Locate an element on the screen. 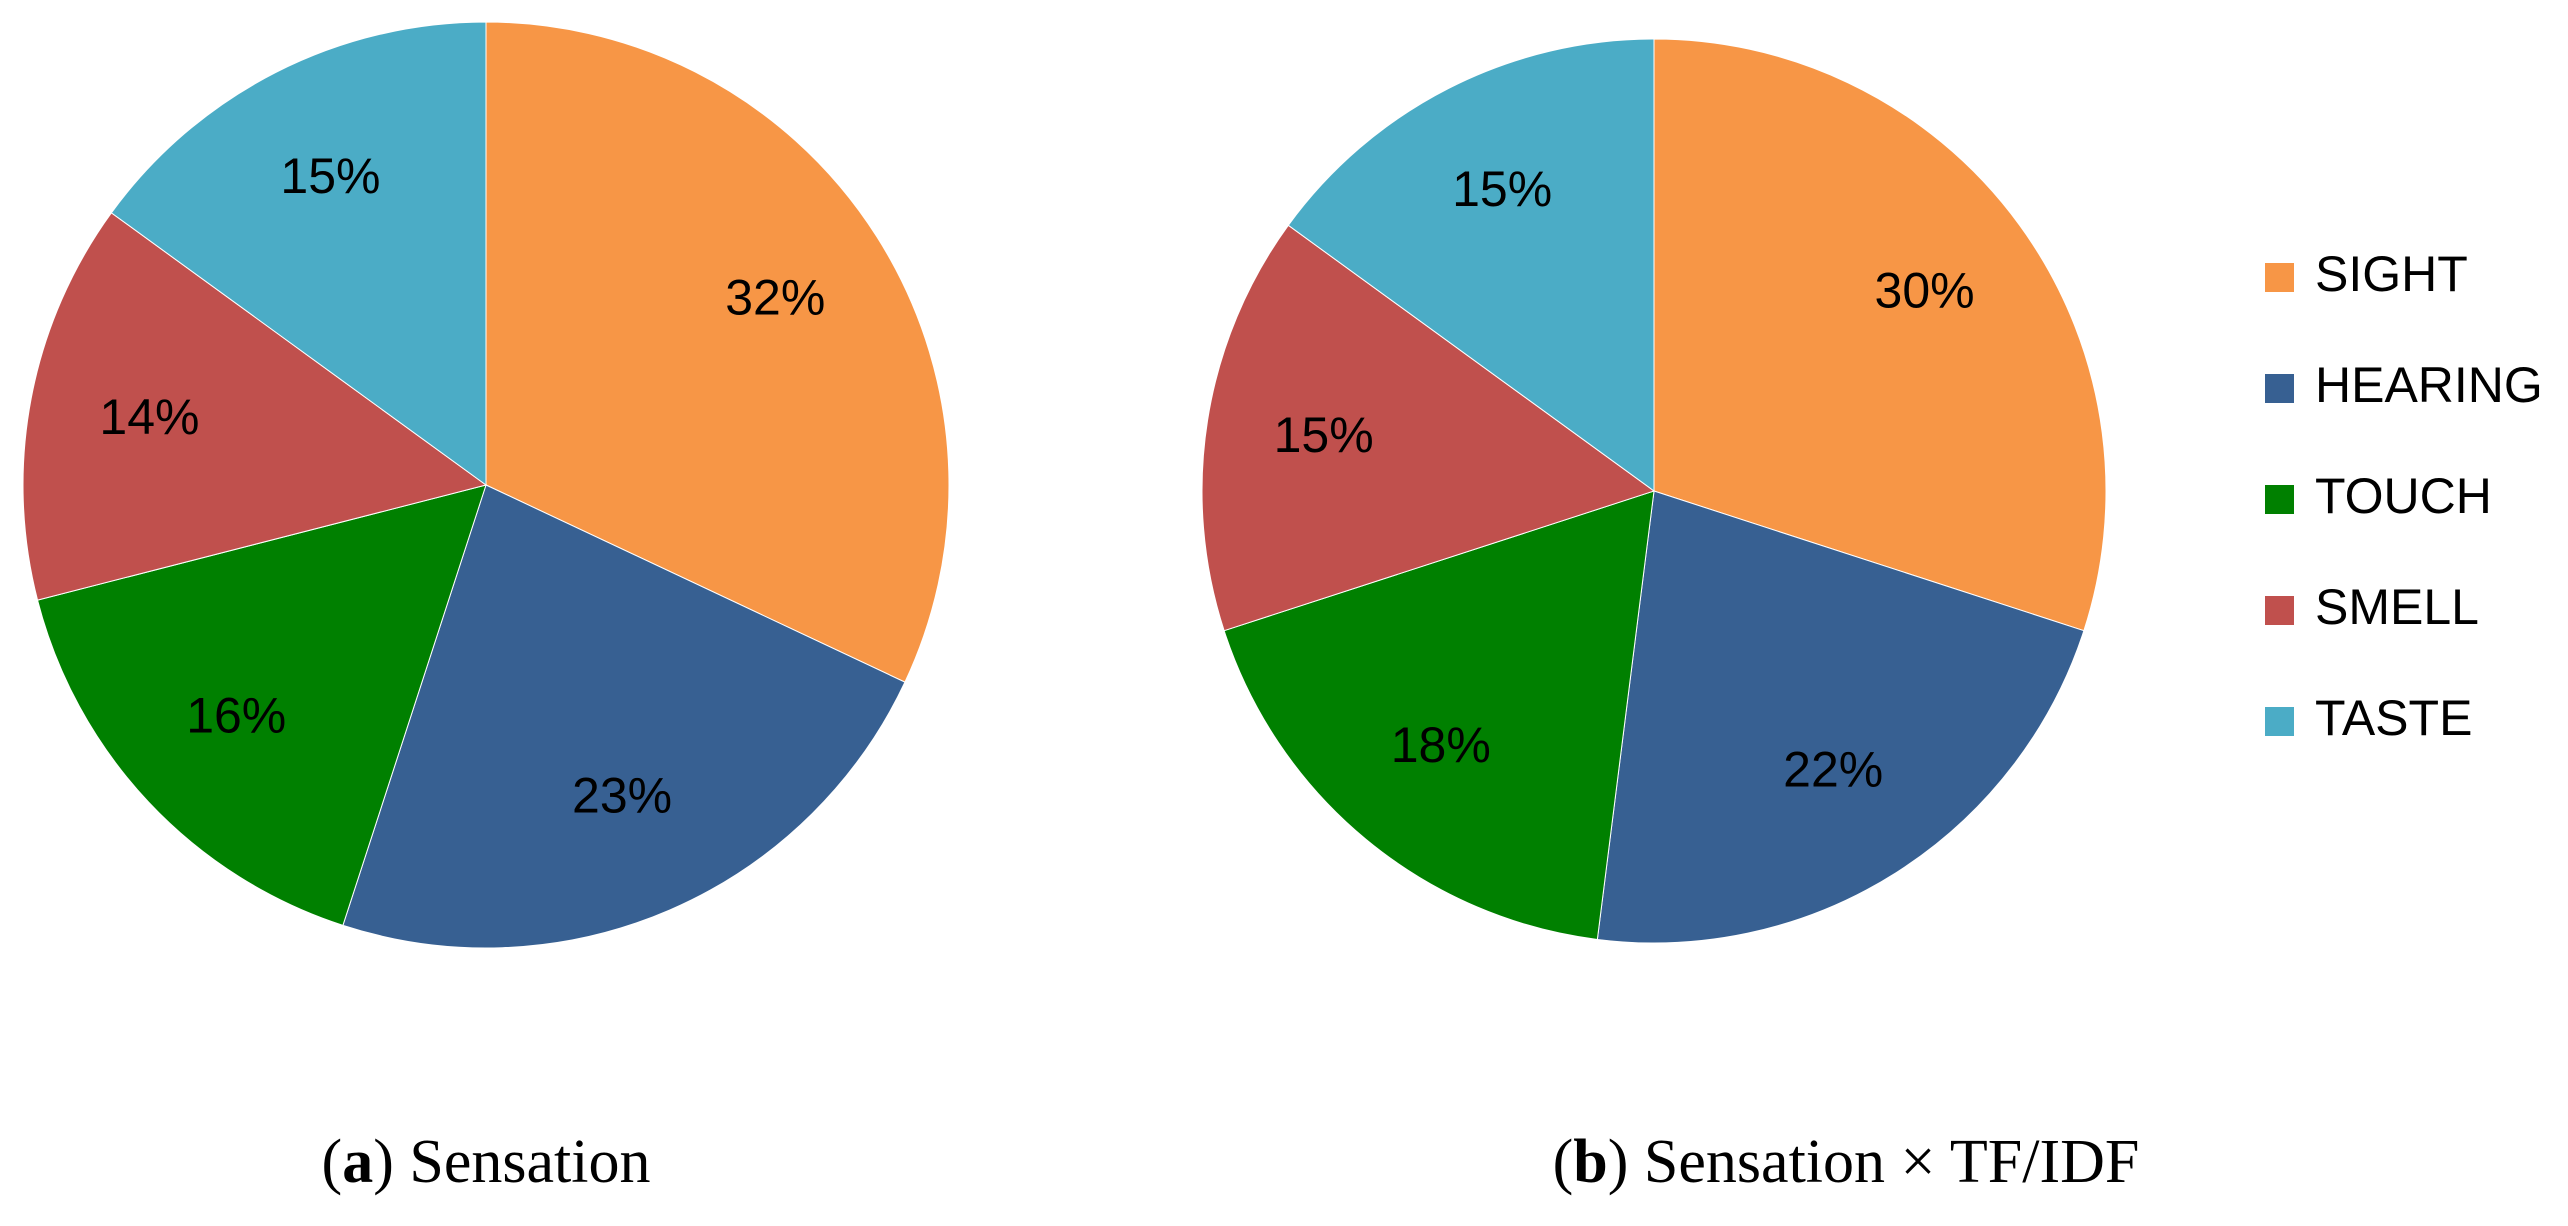 The image size is (2568, 1226). caption: (b) Sensation × TF/IDF is located at coordinates (1846, 1162).